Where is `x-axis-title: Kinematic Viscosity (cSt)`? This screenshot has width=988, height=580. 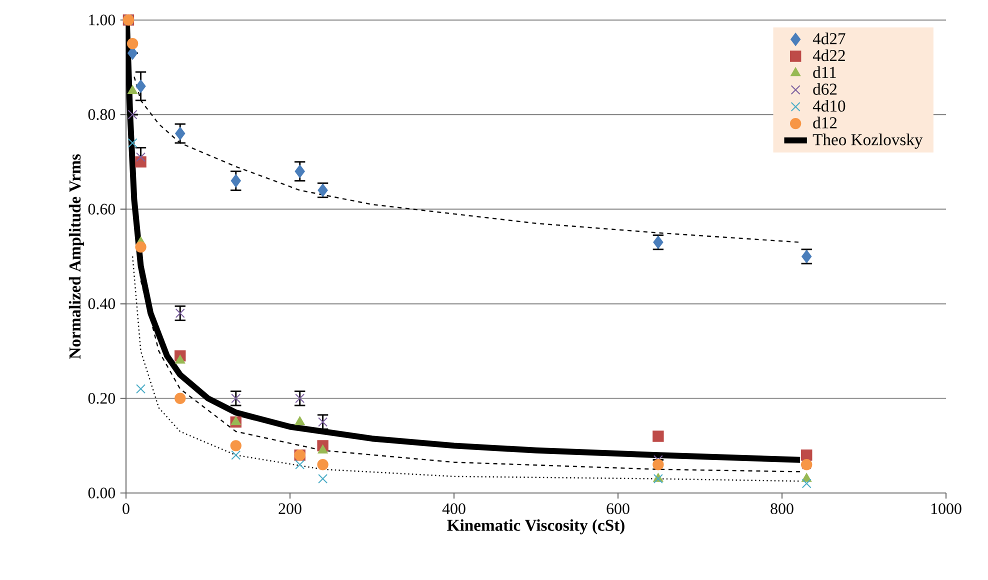 x-axis-title: Kinematic Viscosity (cSt) is located at coordinates (535, 526).